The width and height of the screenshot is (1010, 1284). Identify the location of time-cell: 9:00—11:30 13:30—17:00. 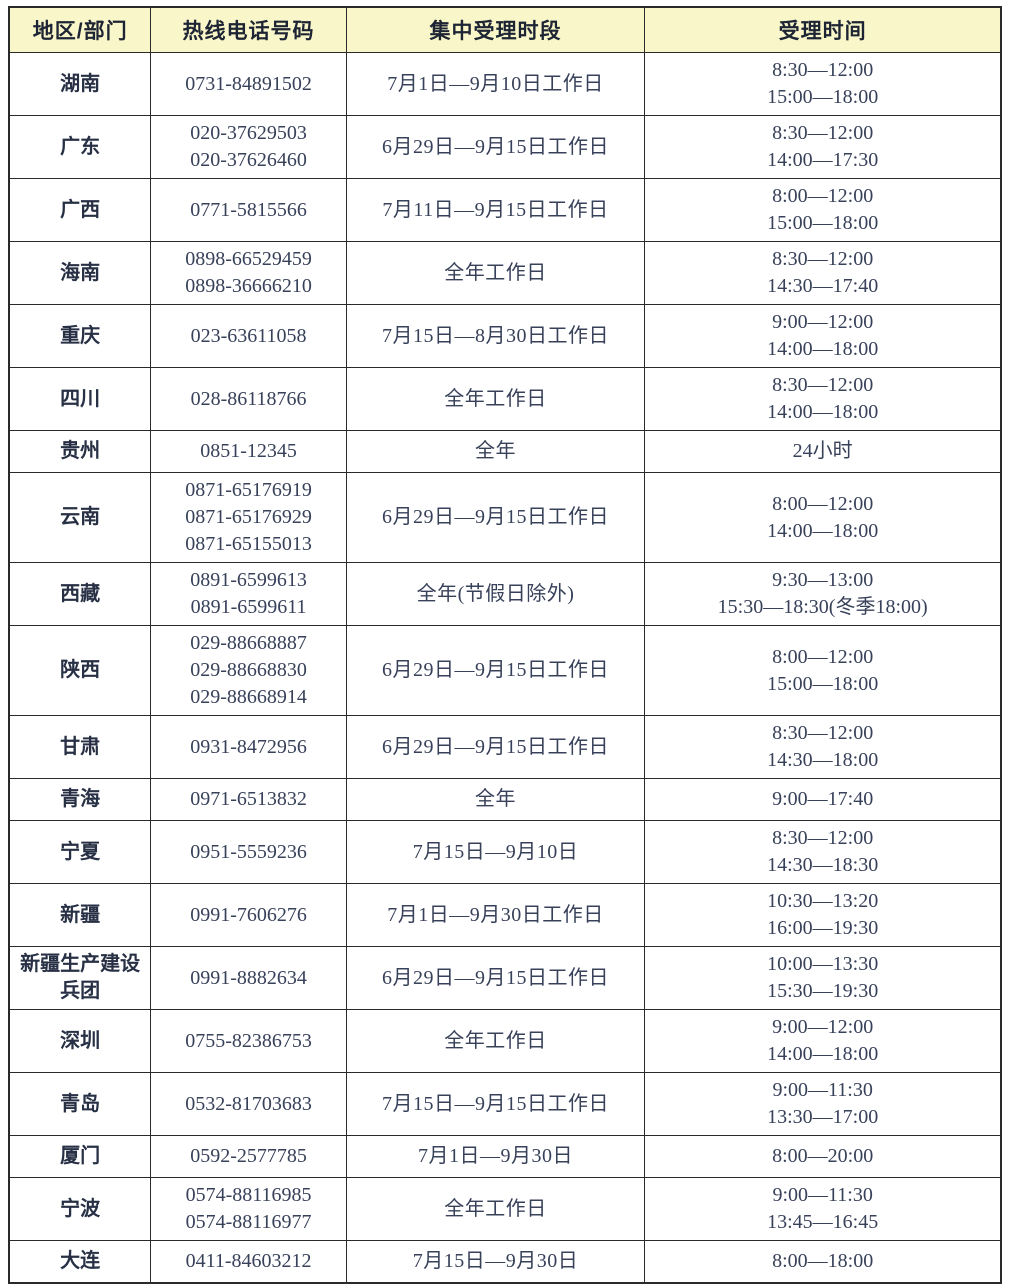
(823, 1104).